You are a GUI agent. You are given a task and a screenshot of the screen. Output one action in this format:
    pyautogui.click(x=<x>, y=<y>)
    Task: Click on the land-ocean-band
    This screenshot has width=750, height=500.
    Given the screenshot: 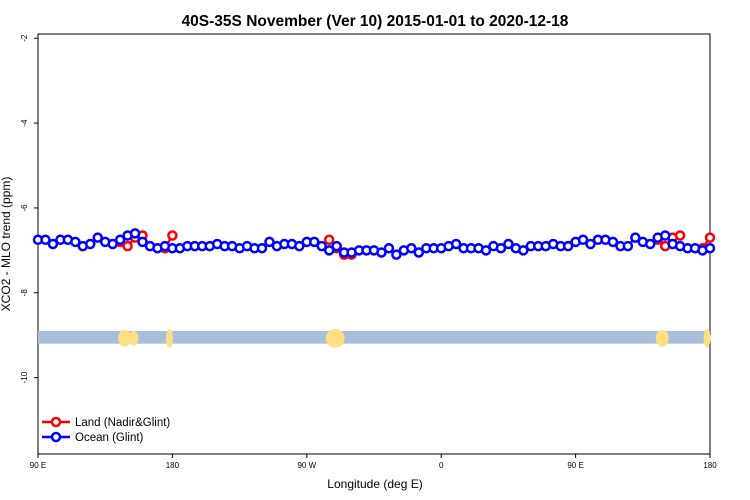 What is the action you would take?
    pyautogui.click(x=374, y=338)
    